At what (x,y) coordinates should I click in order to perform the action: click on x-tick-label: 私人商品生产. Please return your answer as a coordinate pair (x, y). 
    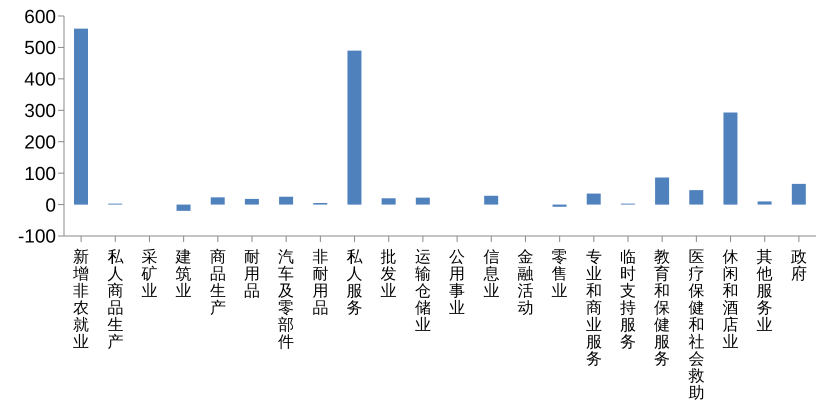
    Looking at the image, I should click on (115, 299).